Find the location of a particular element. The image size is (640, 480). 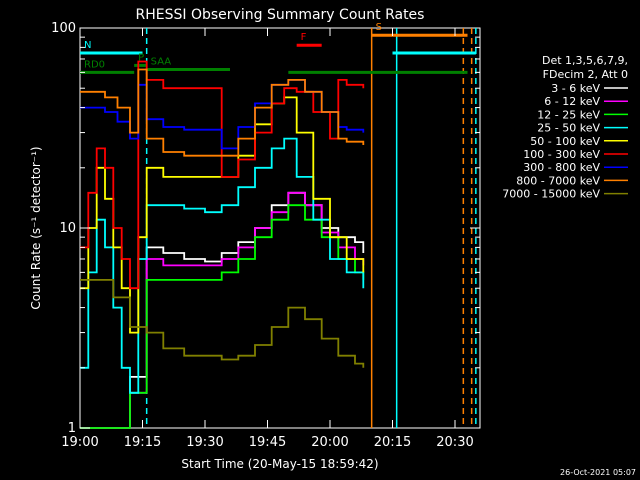

y-tick-label: 10 is located at coordinates (67, 228).